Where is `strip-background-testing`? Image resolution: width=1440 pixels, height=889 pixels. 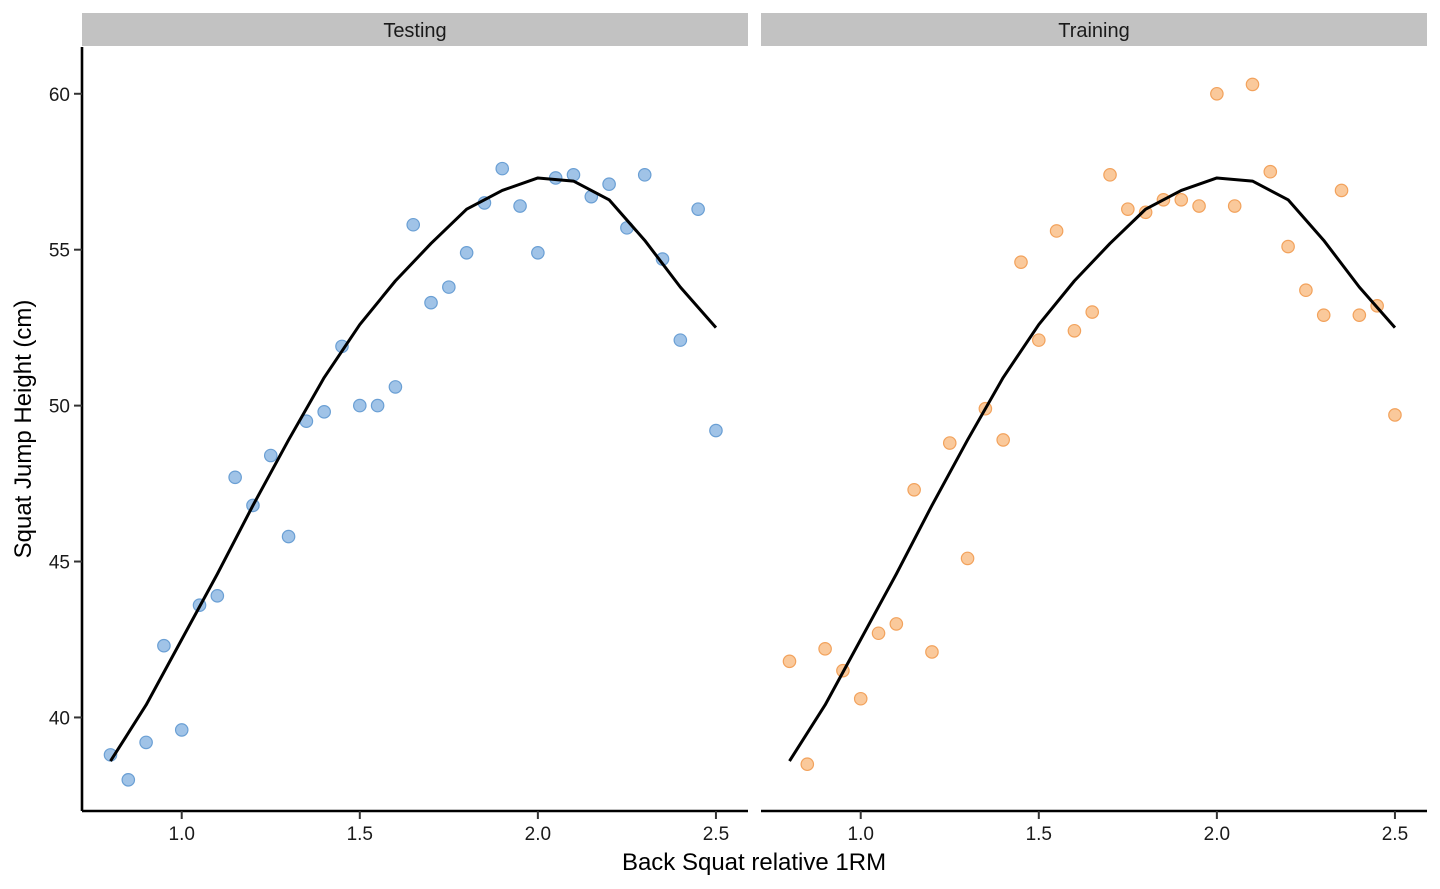
strip-background-testing is located at coordinates (415, 29).